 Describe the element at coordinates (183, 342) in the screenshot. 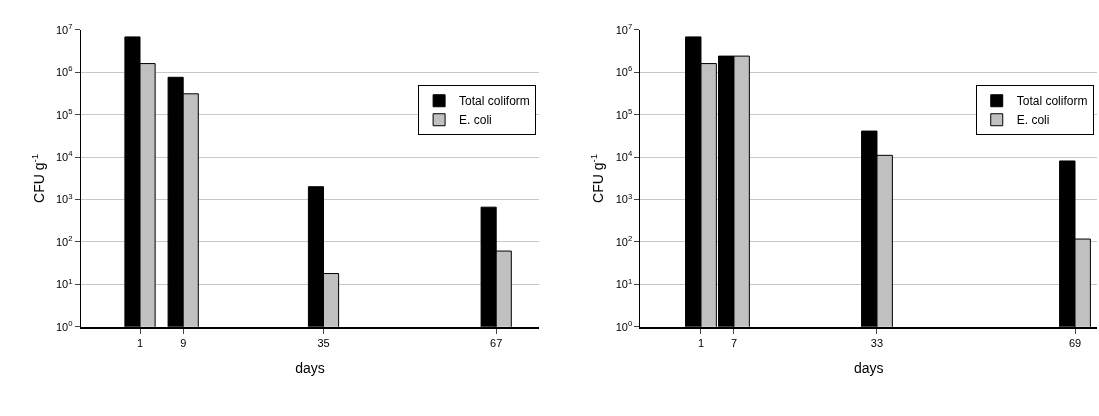

I see `x-tick-label: 9` at that location.